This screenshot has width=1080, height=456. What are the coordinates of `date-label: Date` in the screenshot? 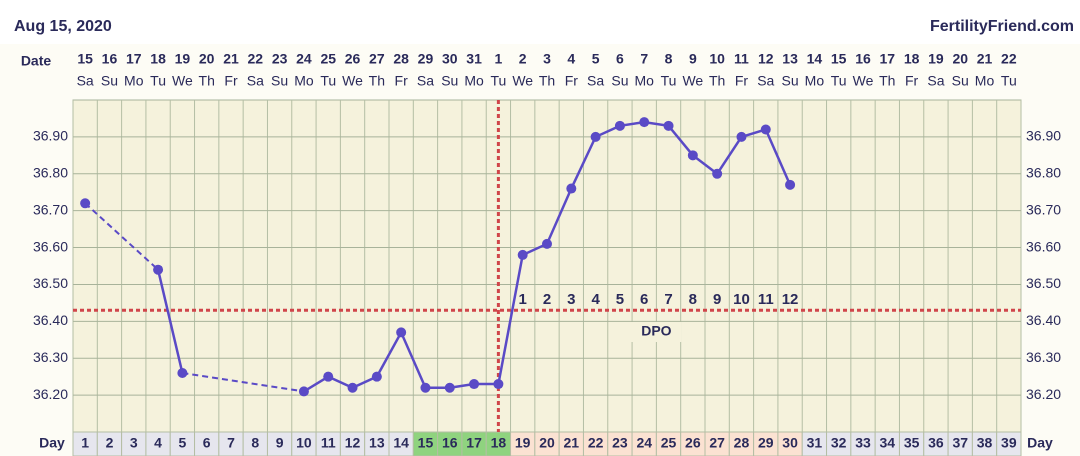 It's located at (36, 61).